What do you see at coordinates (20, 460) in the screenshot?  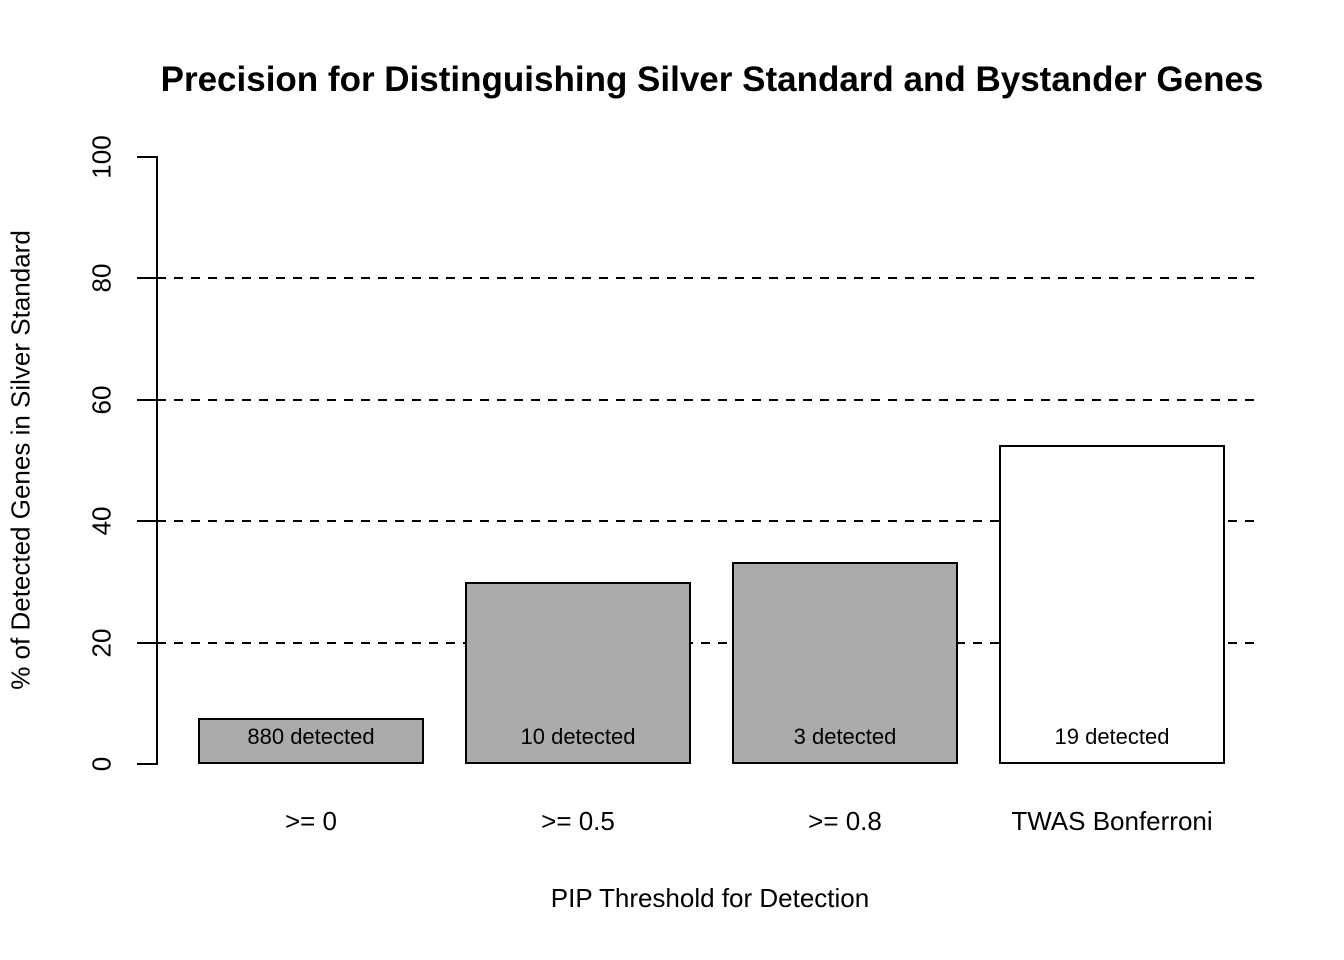 I see `y-axis-label: % of Detected Genes in Silver Standard` at bounding box center [20, 460].